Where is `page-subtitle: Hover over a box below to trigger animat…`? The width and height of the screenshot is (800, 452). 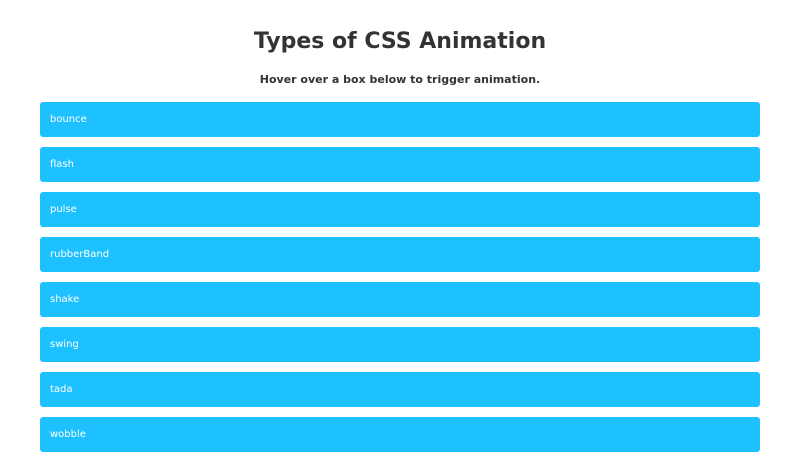 page-subtitle: Hover over a box below to trigger animat… is located at coordinates (400, 79).